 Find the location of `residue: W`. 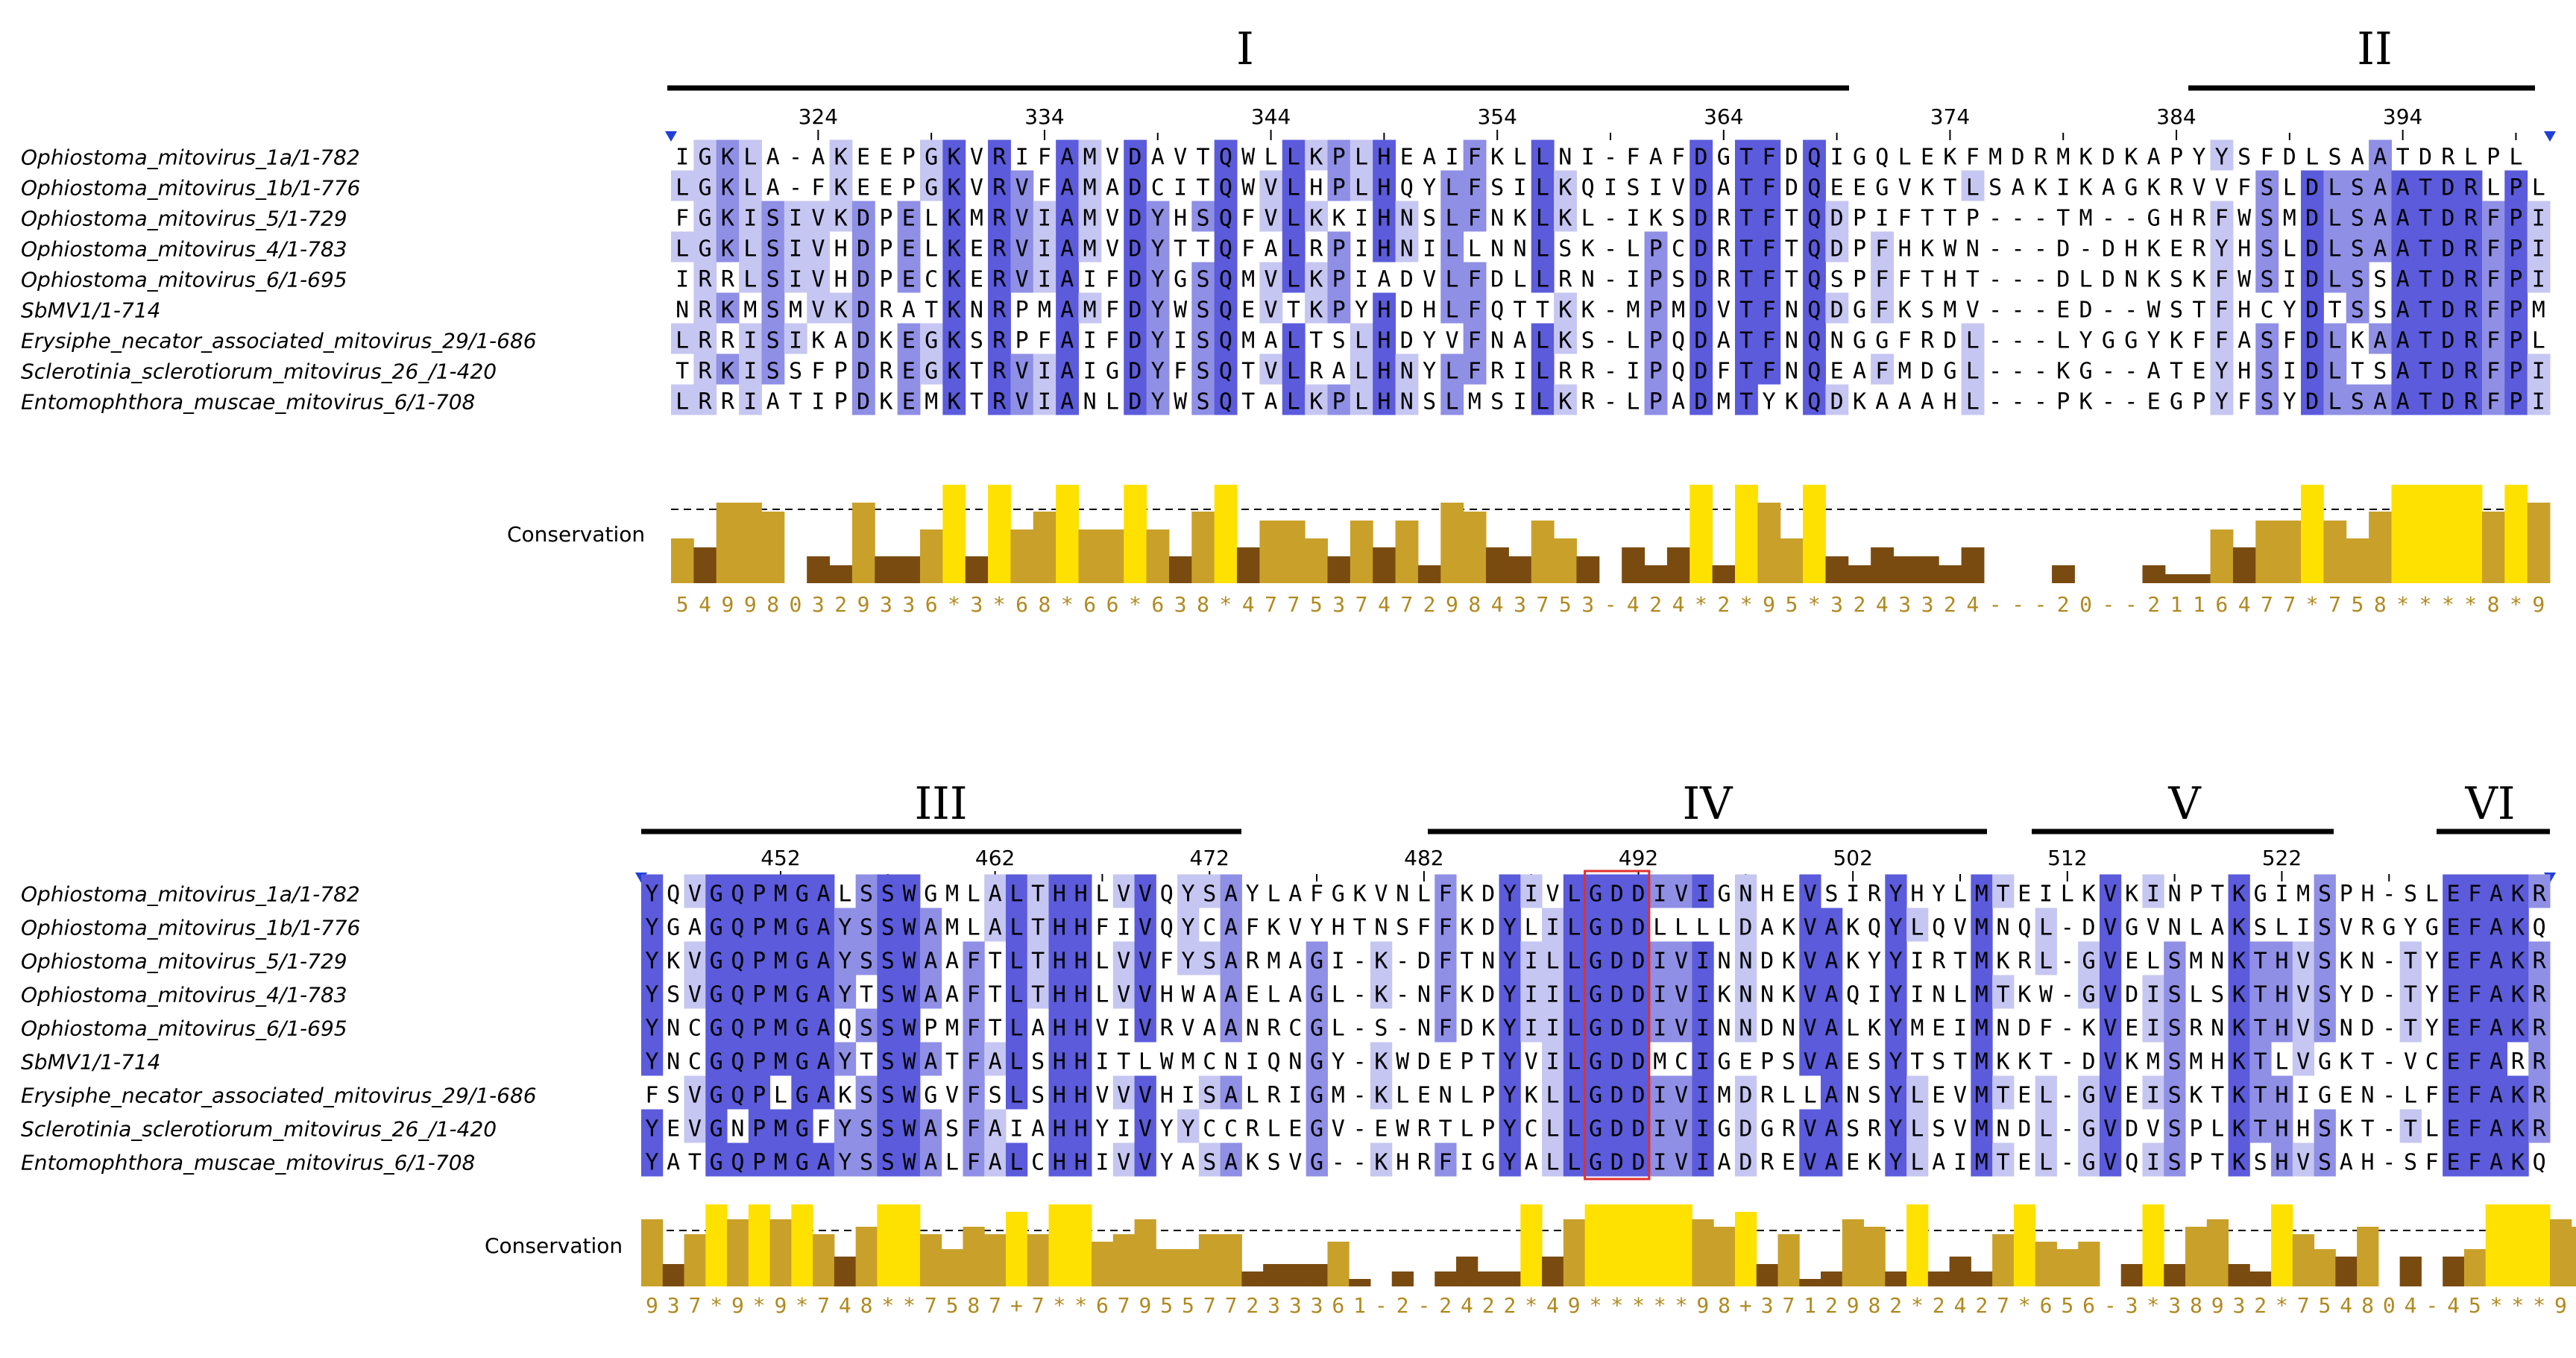

residue: W is located at coordinates (1950, 249).